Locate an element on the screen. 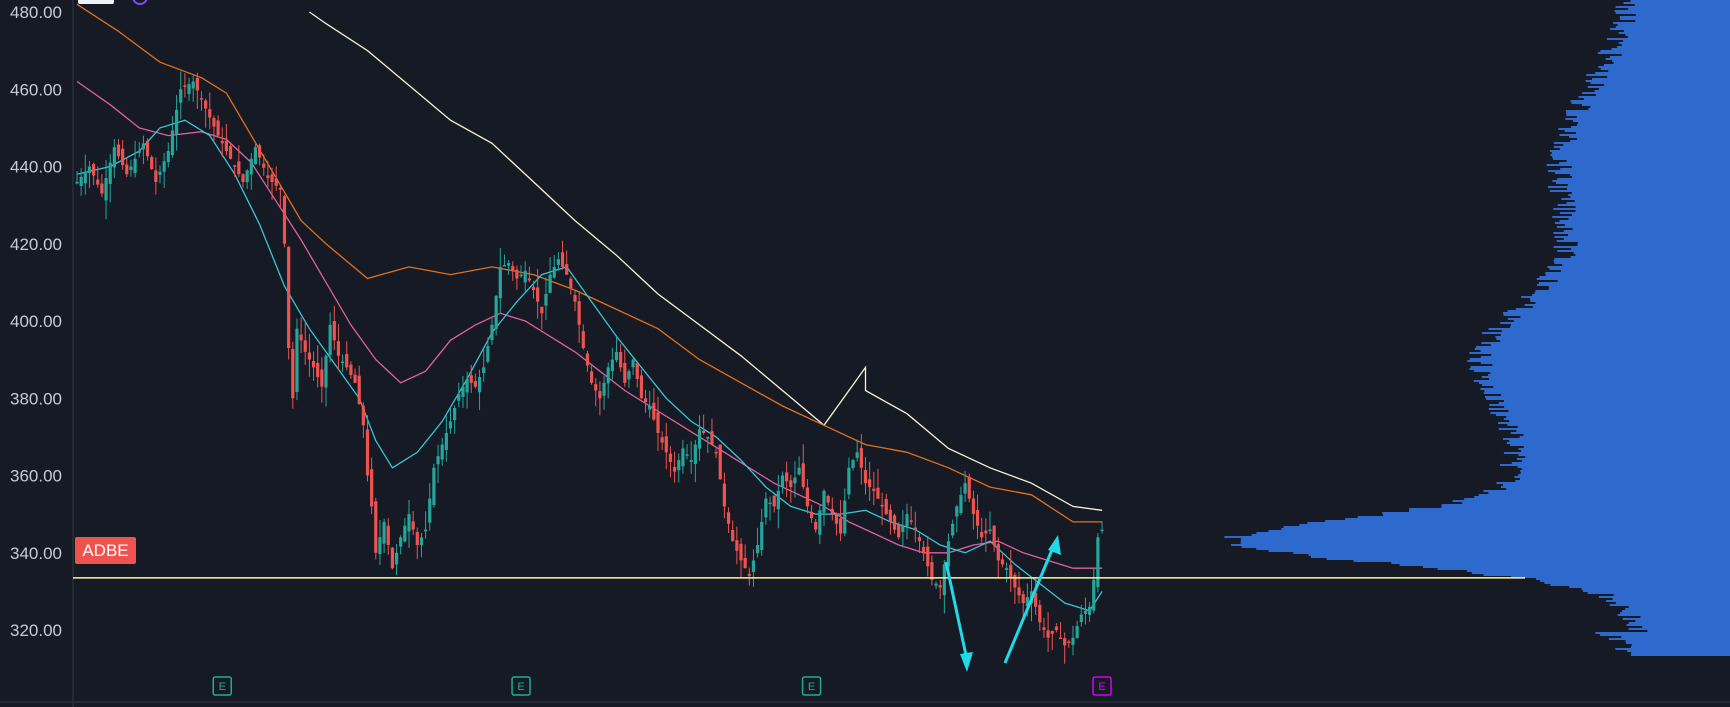  earnings-marker-label: E is located at coordinates (811, 687).